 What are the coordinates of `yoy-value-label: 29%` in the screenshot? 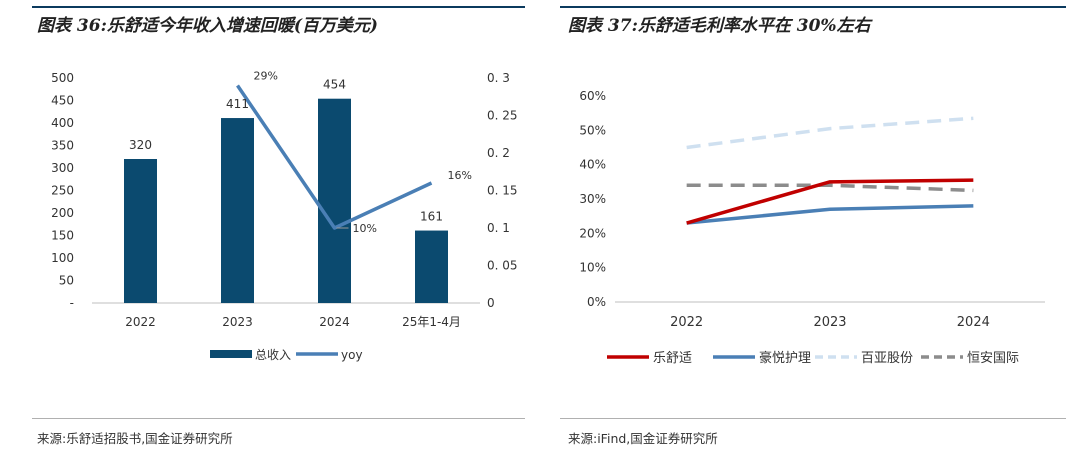 It's located at (266, 76).